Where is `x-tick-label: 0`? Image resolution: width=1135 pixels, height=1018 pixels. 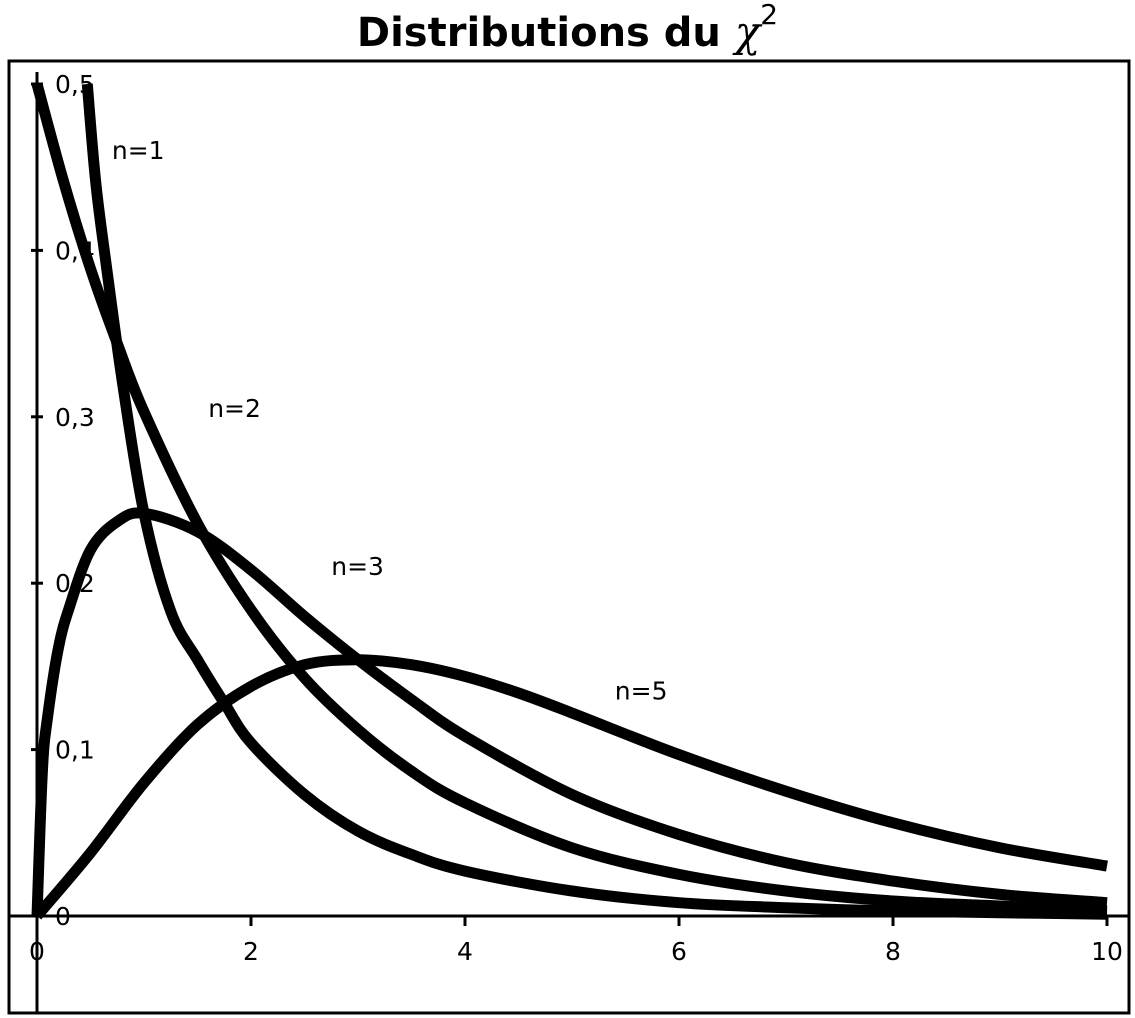
x-tick-label: 0 is located at coordinates (37, 951).